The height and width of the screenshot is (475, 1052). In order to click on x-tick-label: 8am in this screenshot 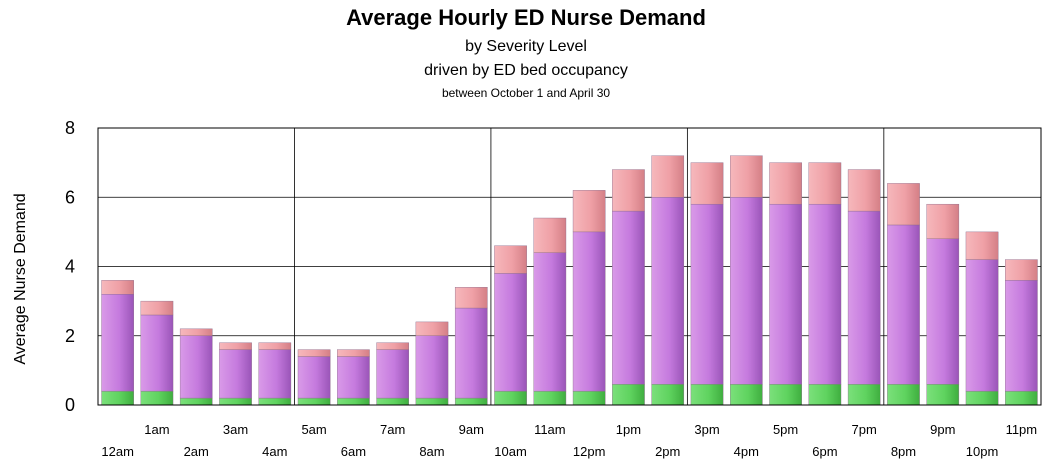, I will do `click(431, 451)`.